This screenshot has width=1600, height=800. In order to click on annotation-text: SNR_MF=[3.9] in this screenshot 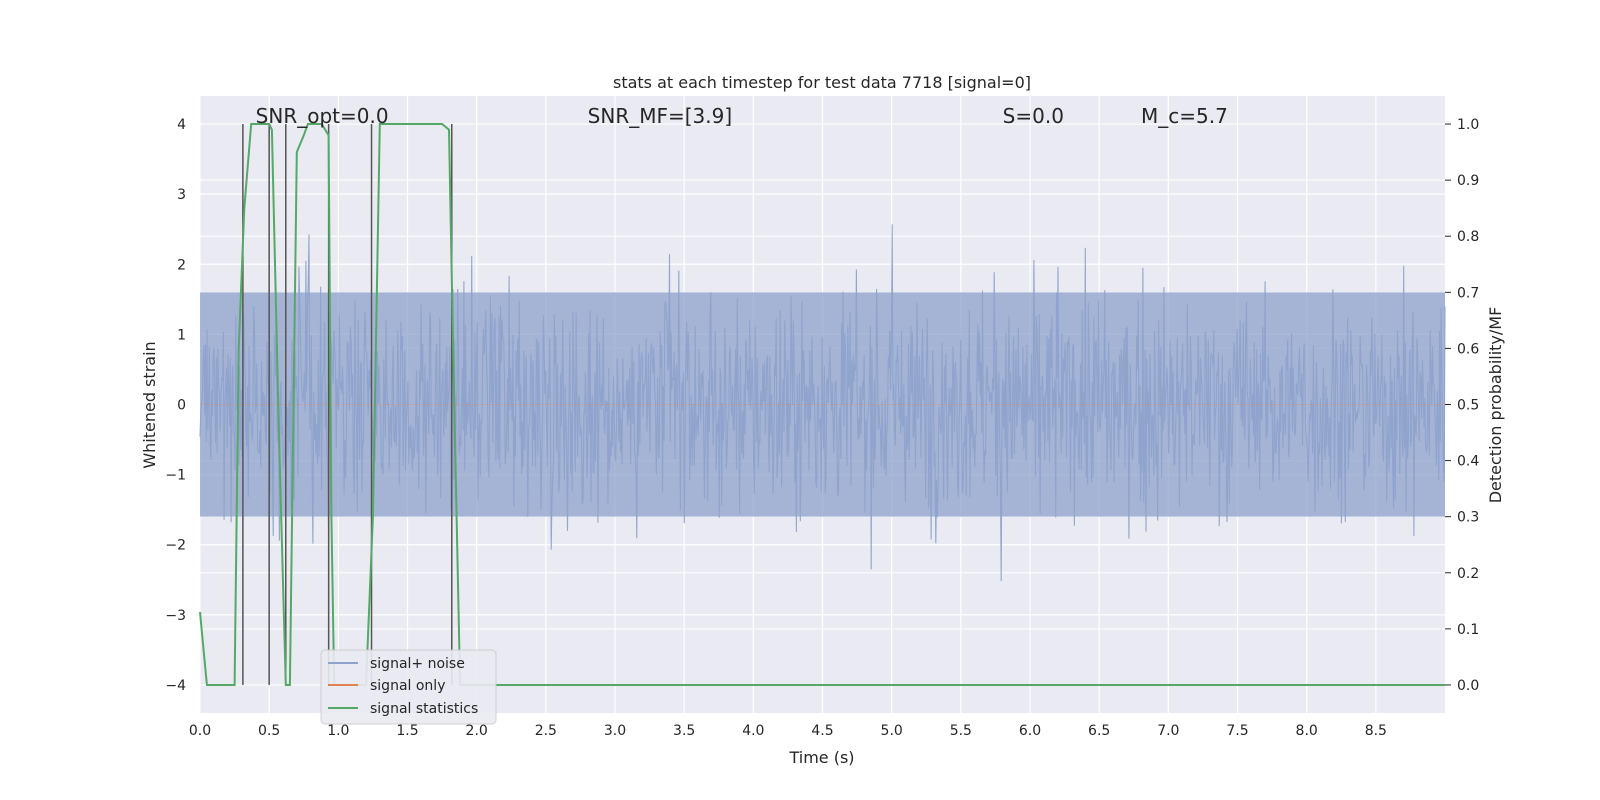, I will do `click(660, 116)`.